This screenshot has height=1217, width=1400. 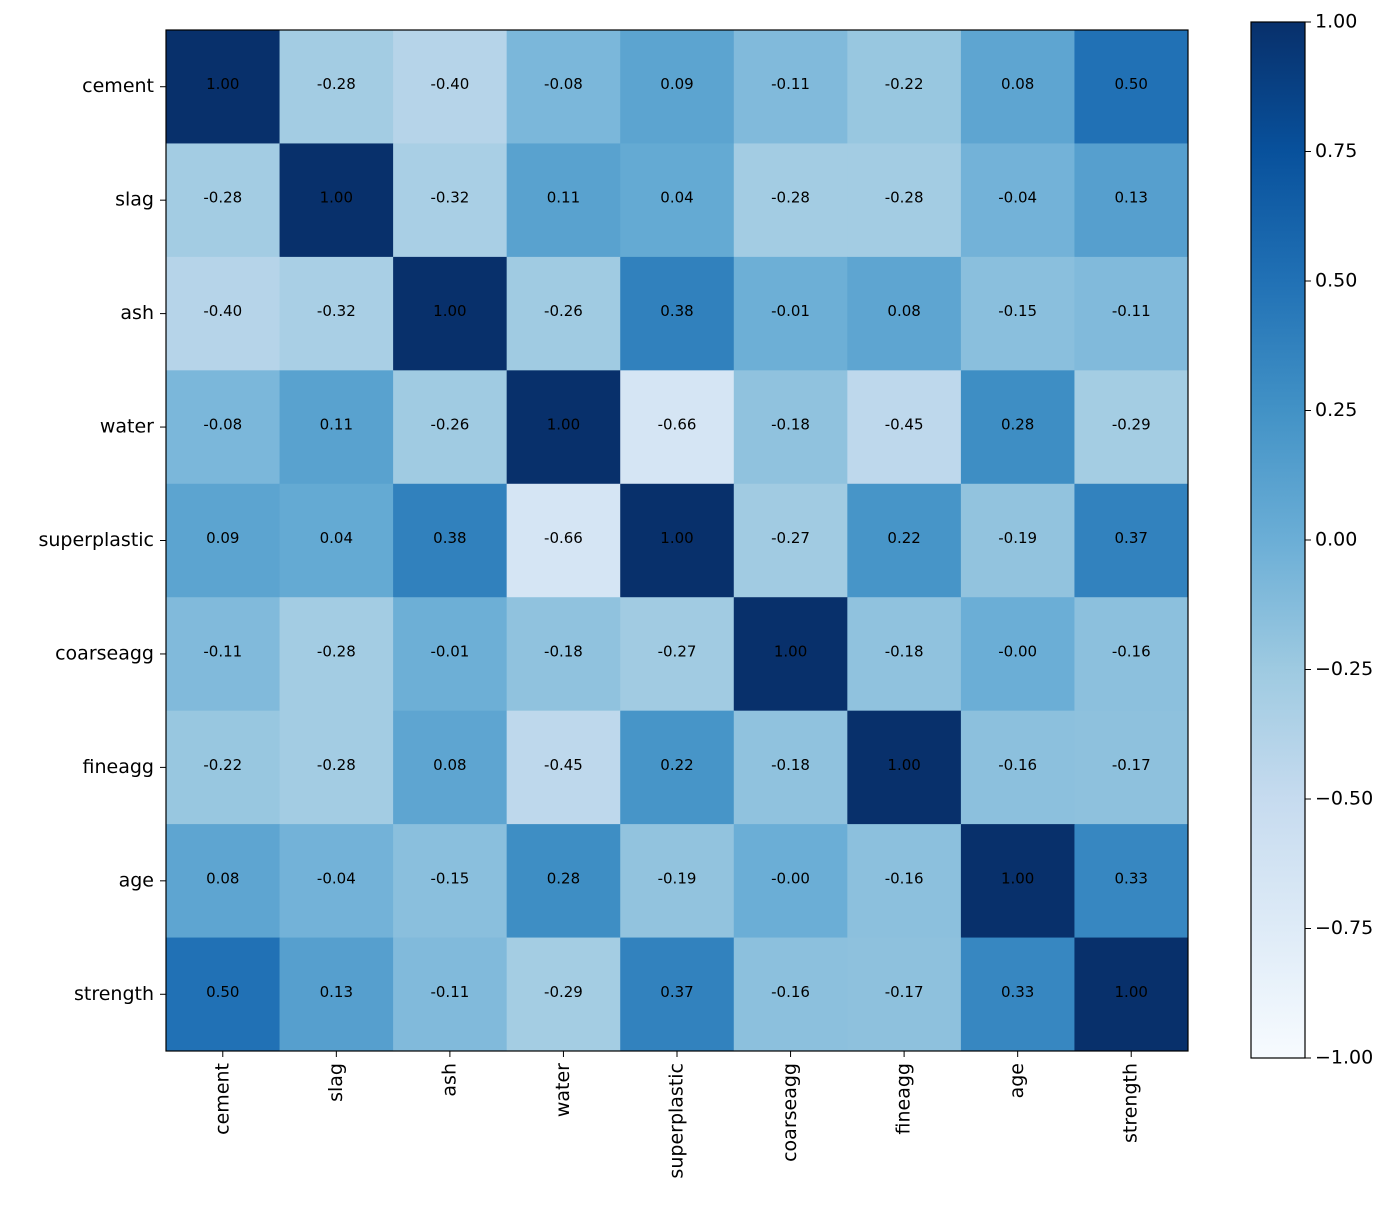 I want to click on x-tick-label: coarseagg, so click(x=790, y=1112).